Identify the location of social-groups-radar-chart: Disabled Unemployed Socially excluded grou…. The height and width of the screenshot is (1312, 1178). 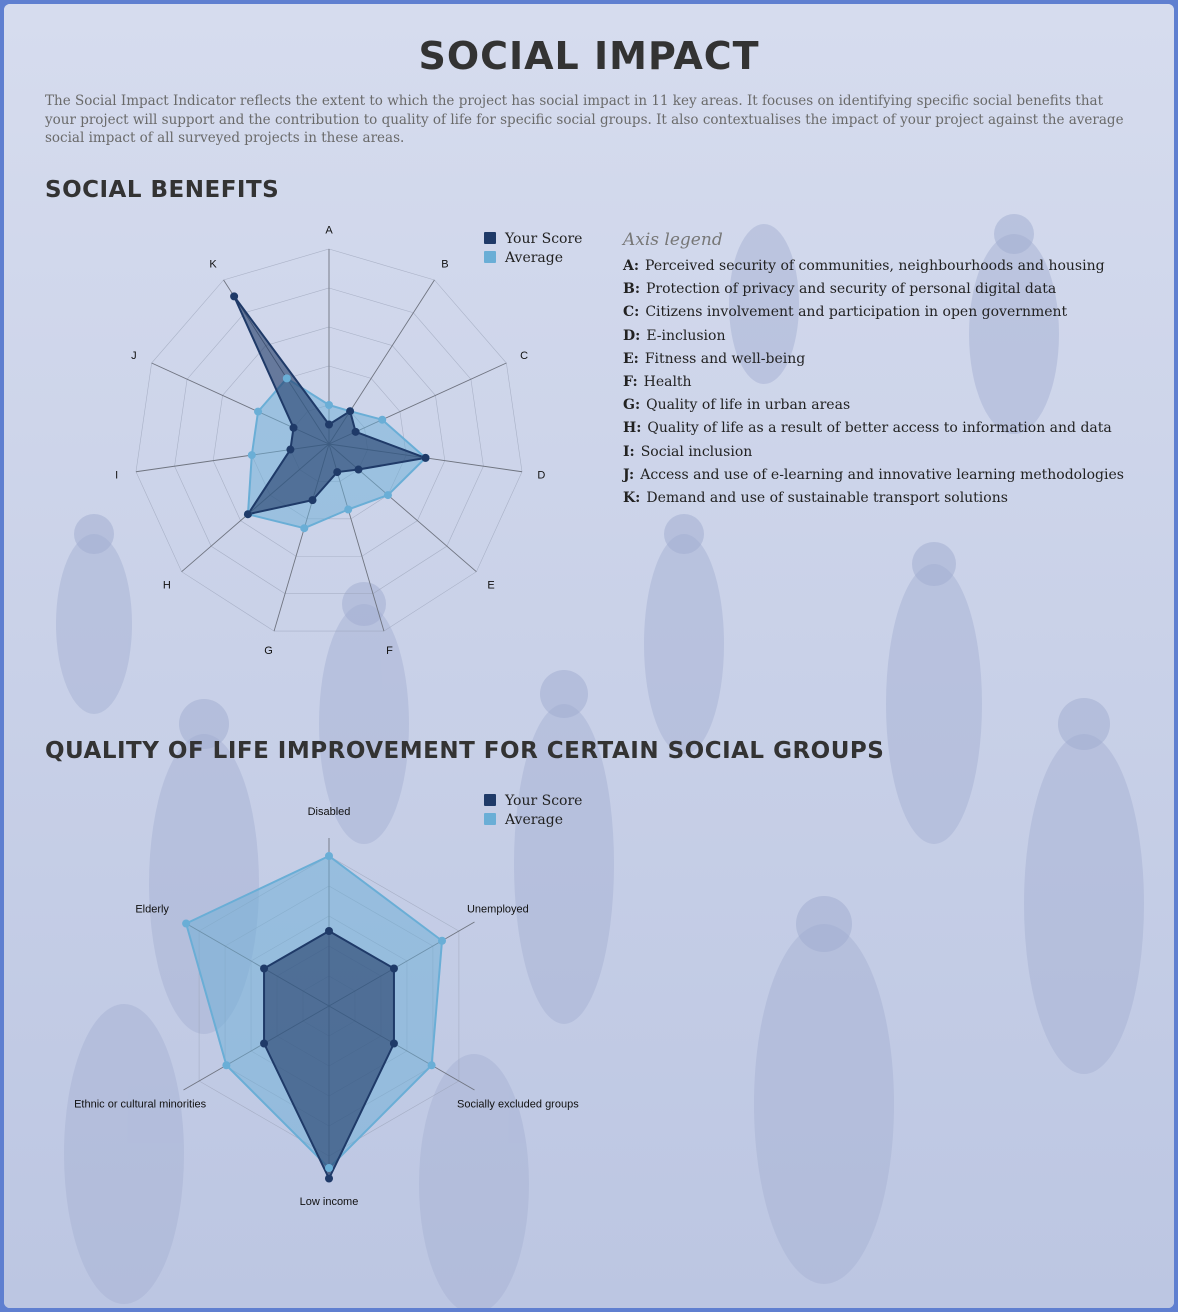
(328, 1000).